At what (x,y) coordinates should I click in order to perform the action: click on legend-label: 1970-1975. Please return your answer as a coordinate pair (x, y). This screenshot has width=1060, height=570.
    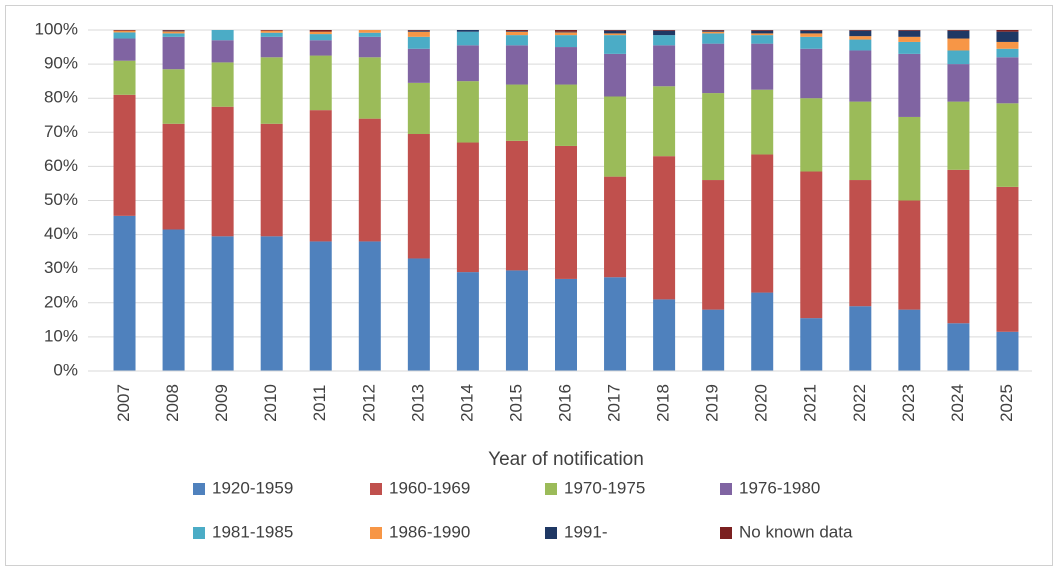
    Looking at the image, I should click on (604, 487).